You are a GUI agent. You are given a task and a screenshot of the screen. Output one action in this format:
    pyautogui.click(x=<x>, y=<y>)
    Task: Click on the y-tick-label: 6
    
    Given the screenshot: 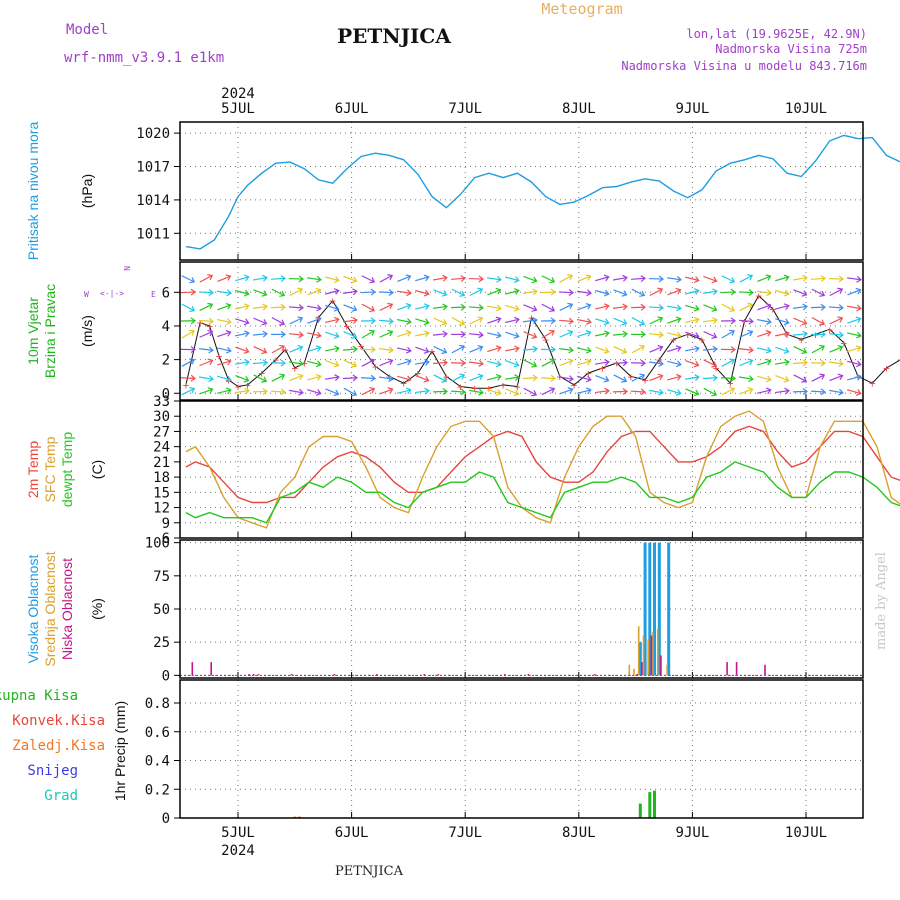 What is the action you would take?
    pyautogui.click(x=166, y=539)
    